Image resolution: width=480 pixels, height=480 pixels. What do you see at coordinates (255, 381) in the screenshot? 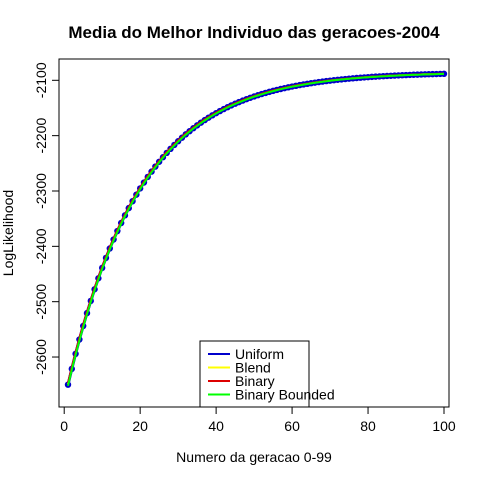
I see `legend-label: Binary` at bounding box center [255, 381].